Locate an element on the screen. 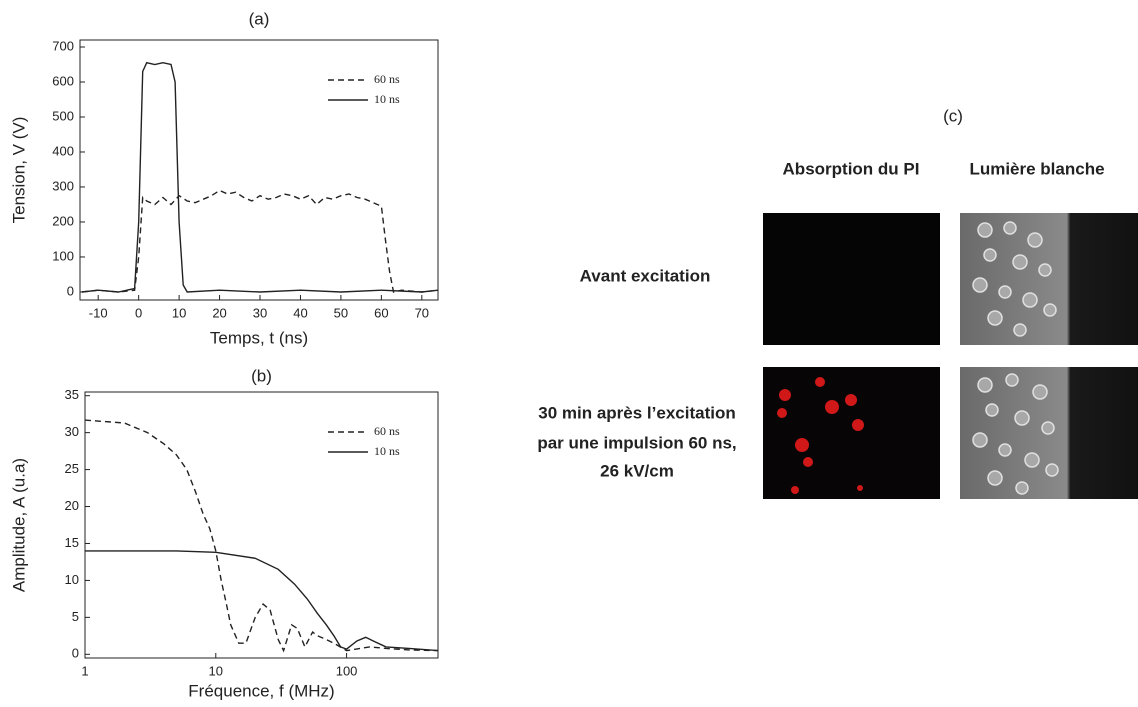 This screenshot has width=1138, height=707. row-label: 30 min après l’excitation is located at coordinates (636, 412).